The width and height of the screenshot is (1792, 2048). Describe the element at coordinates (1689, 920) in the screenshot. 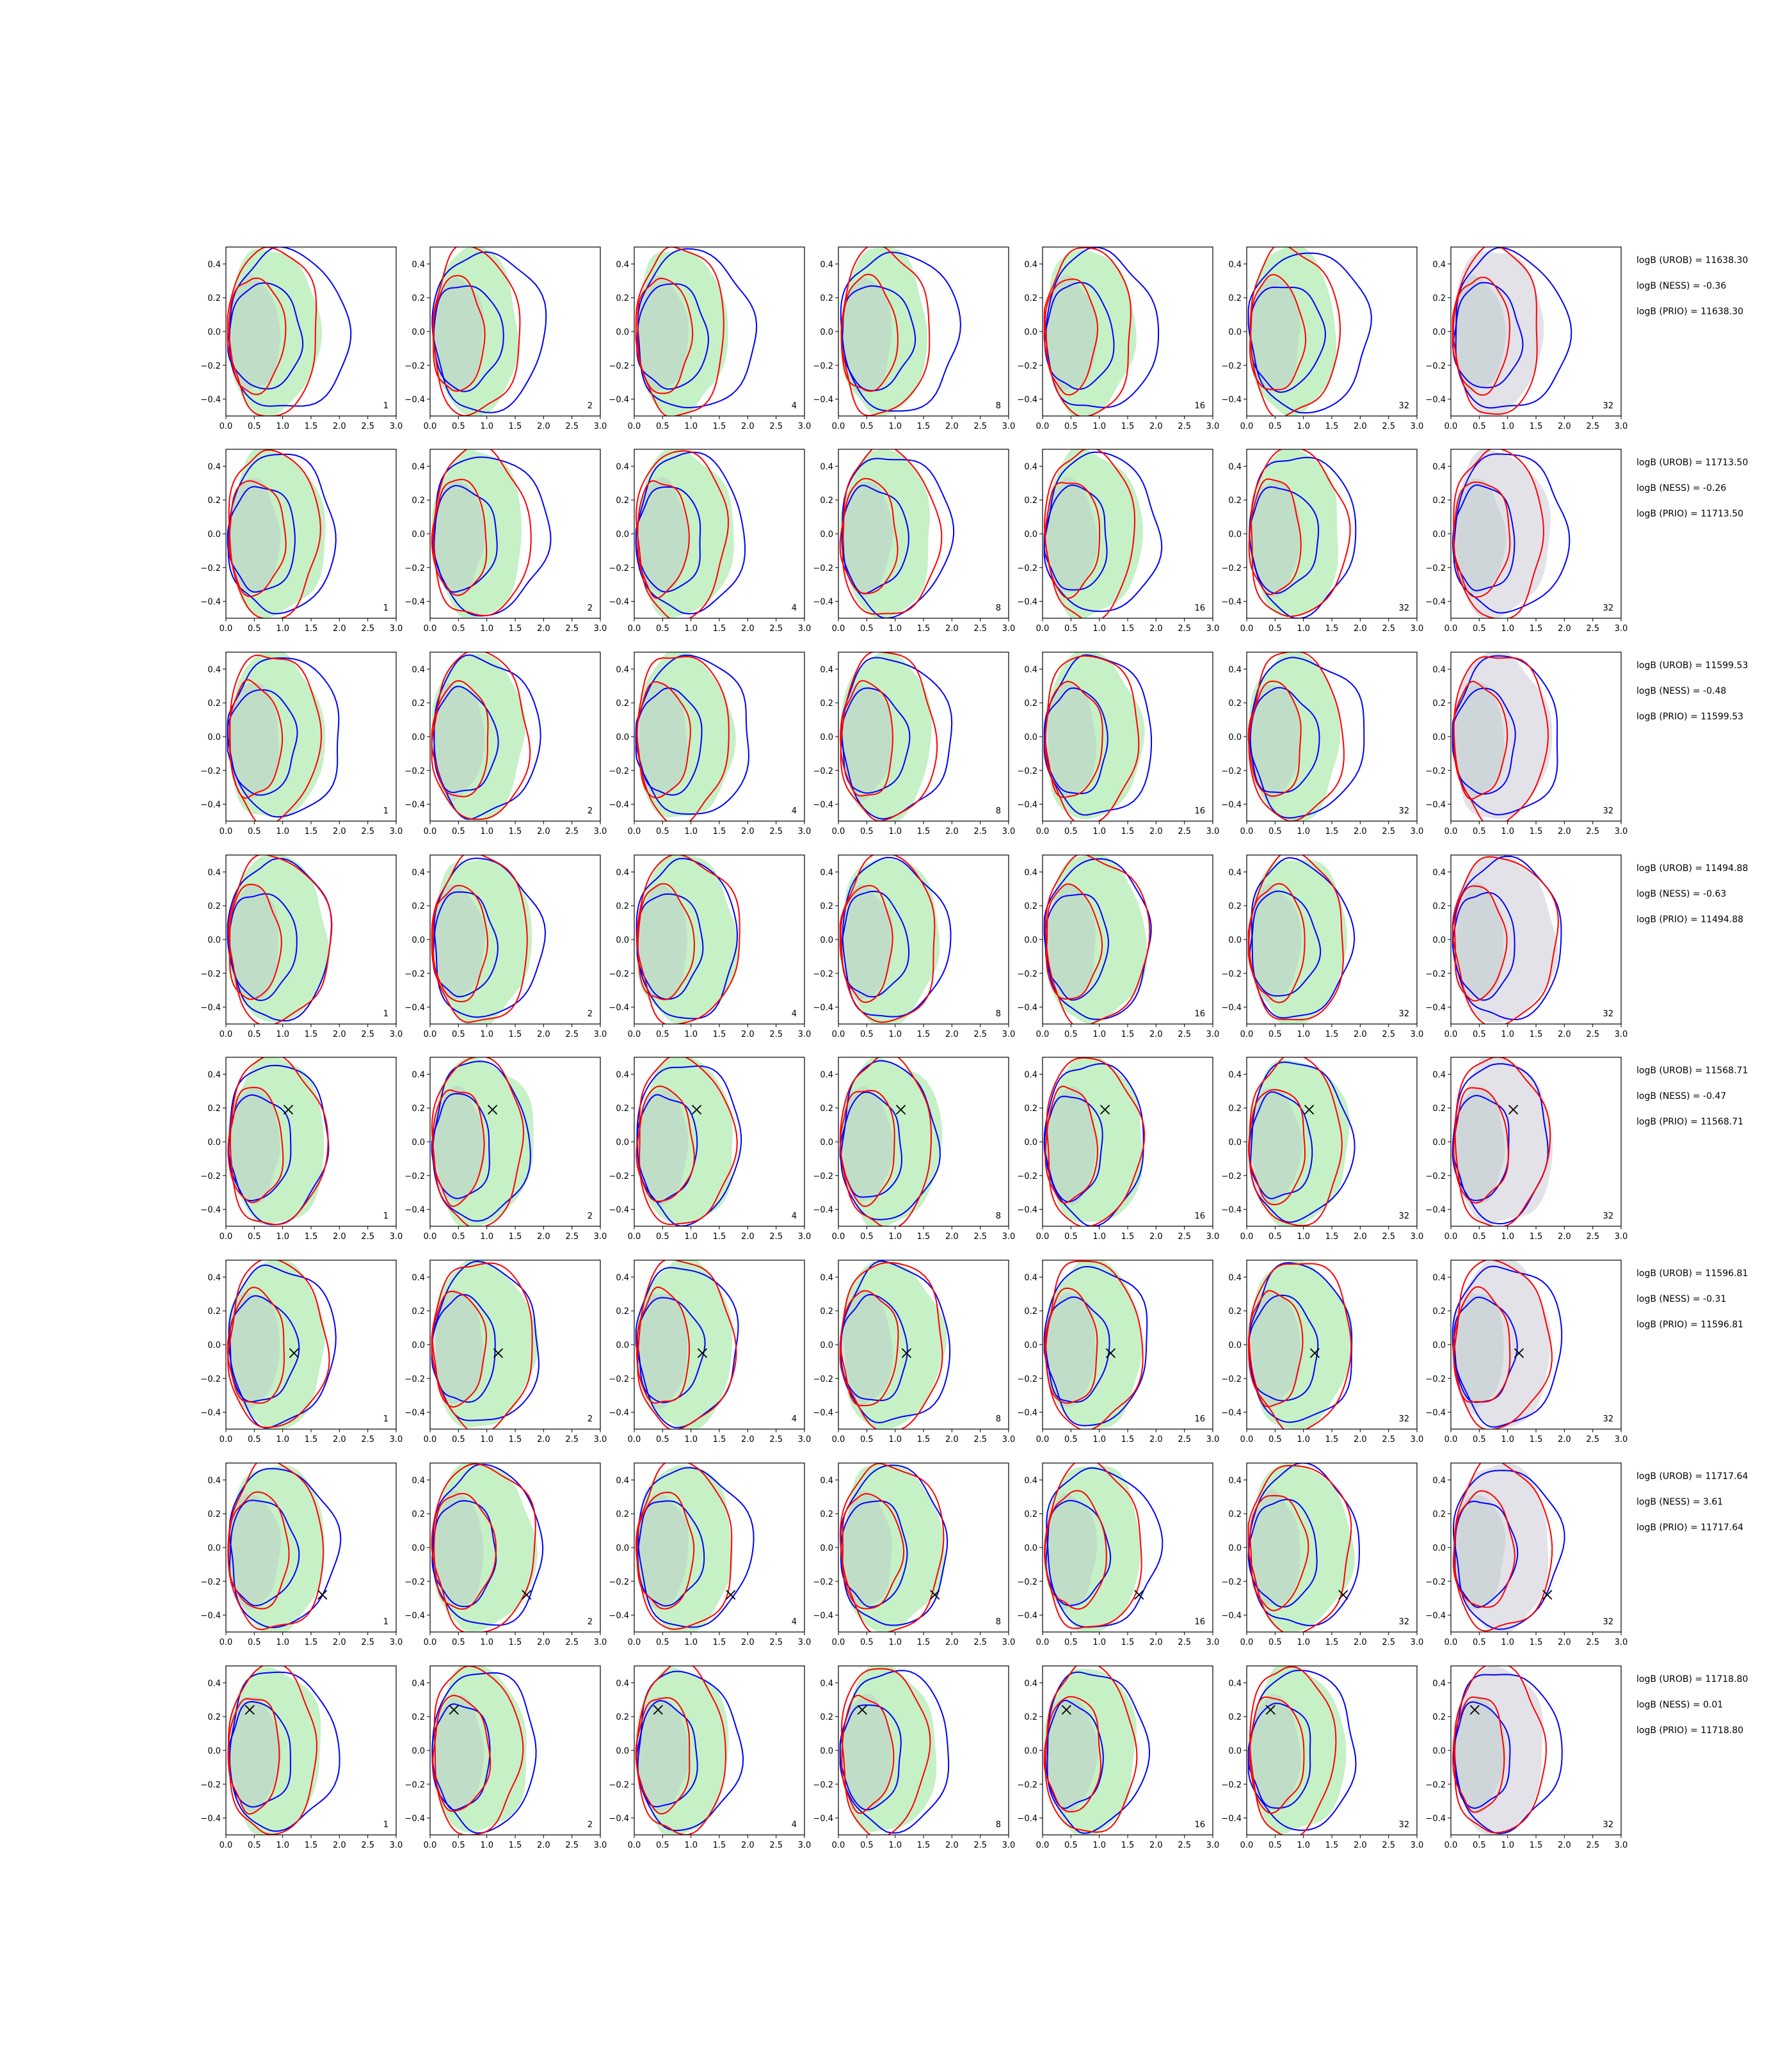

I see `logb-prio-label: logB (PRIO) = 11494.88` at that location.